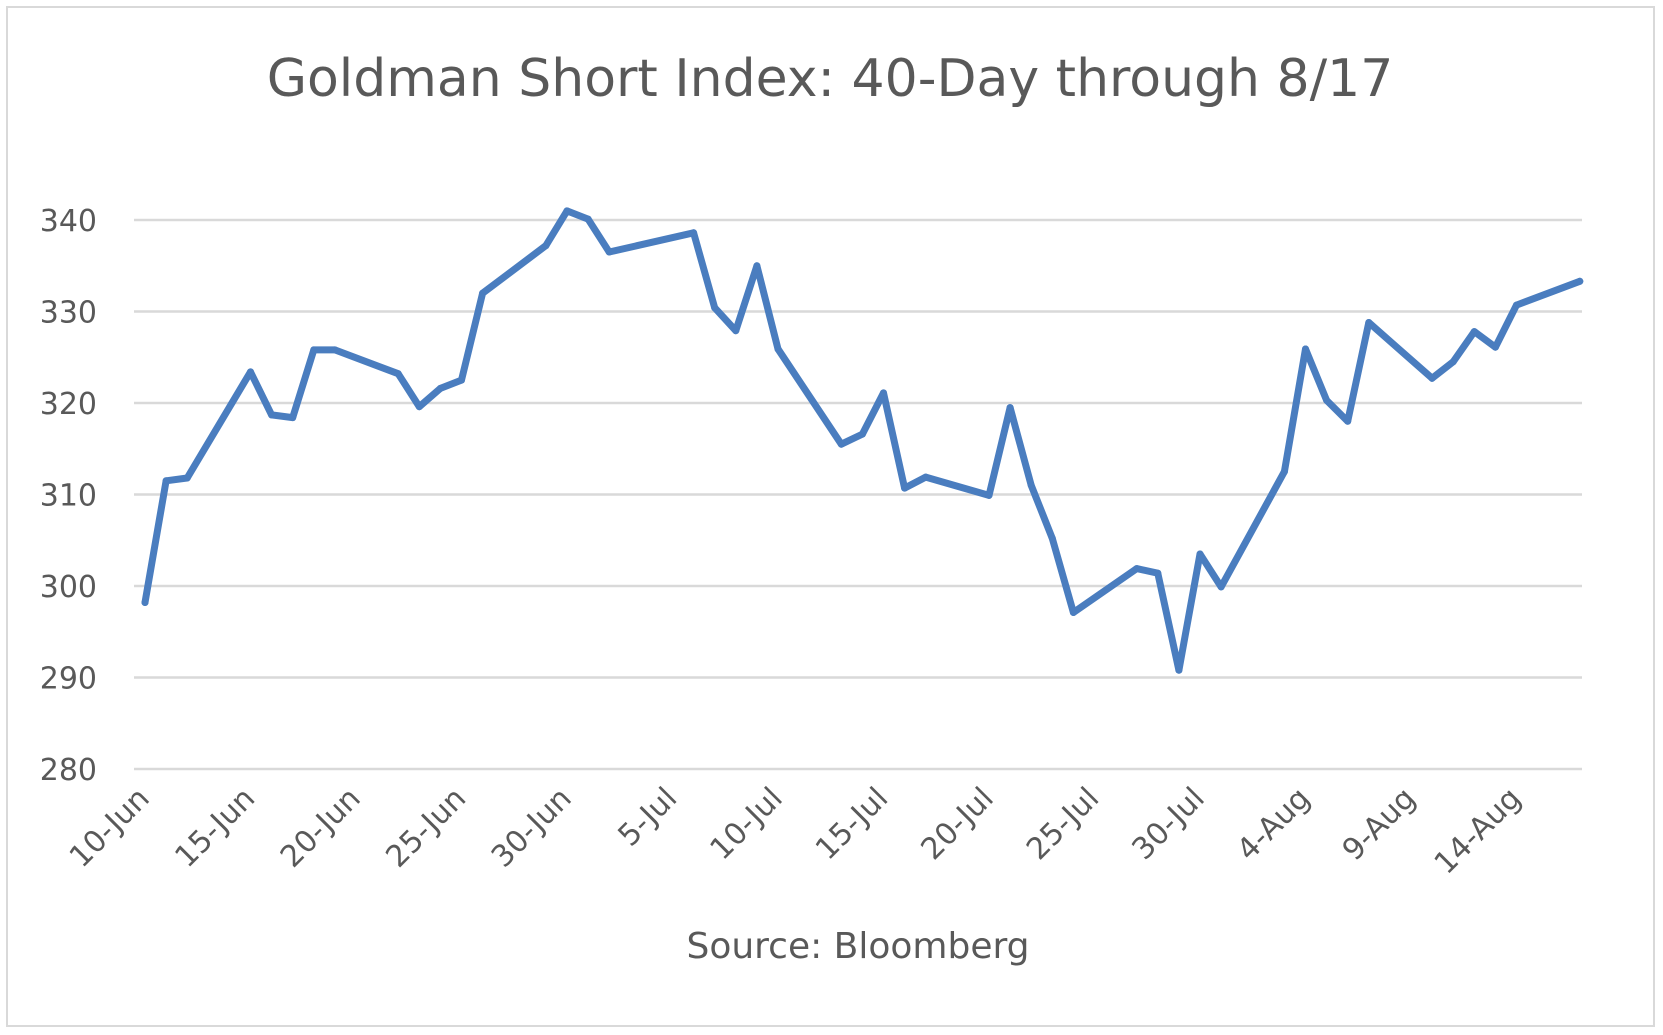 This screenshot has width=1663, height=1035. I want to click on x-axis-label: Source: Bloomberg, so click(857, 946).